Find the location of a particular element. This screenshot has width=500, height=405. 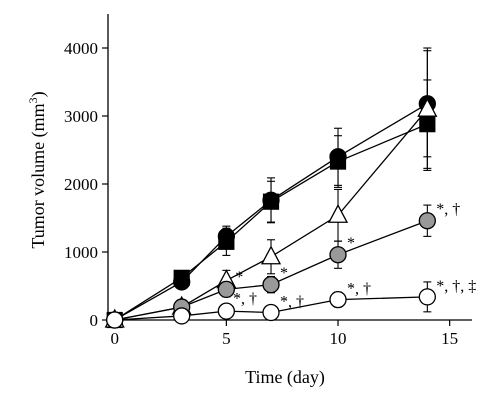

annotation-layer: * * * *, † *, † *, † *, † *, †, ‡ is located at coordinates (354, 255).